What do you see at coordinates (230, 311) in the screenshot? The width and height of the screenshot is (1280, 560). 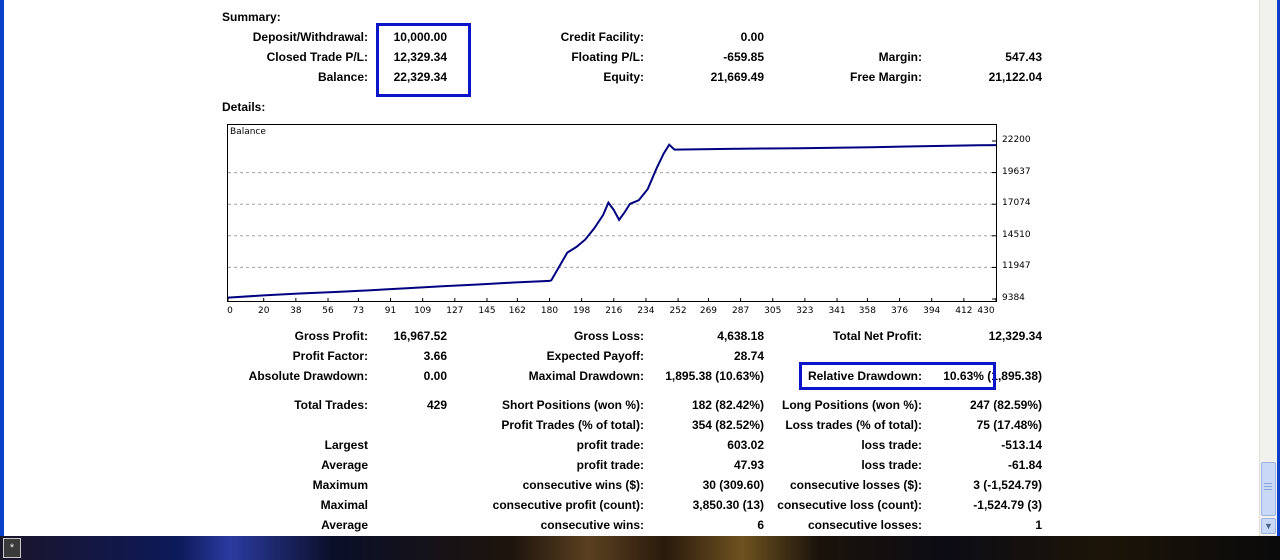 I see `chart-xtick-label: 0` at bounding box center [230, 311].